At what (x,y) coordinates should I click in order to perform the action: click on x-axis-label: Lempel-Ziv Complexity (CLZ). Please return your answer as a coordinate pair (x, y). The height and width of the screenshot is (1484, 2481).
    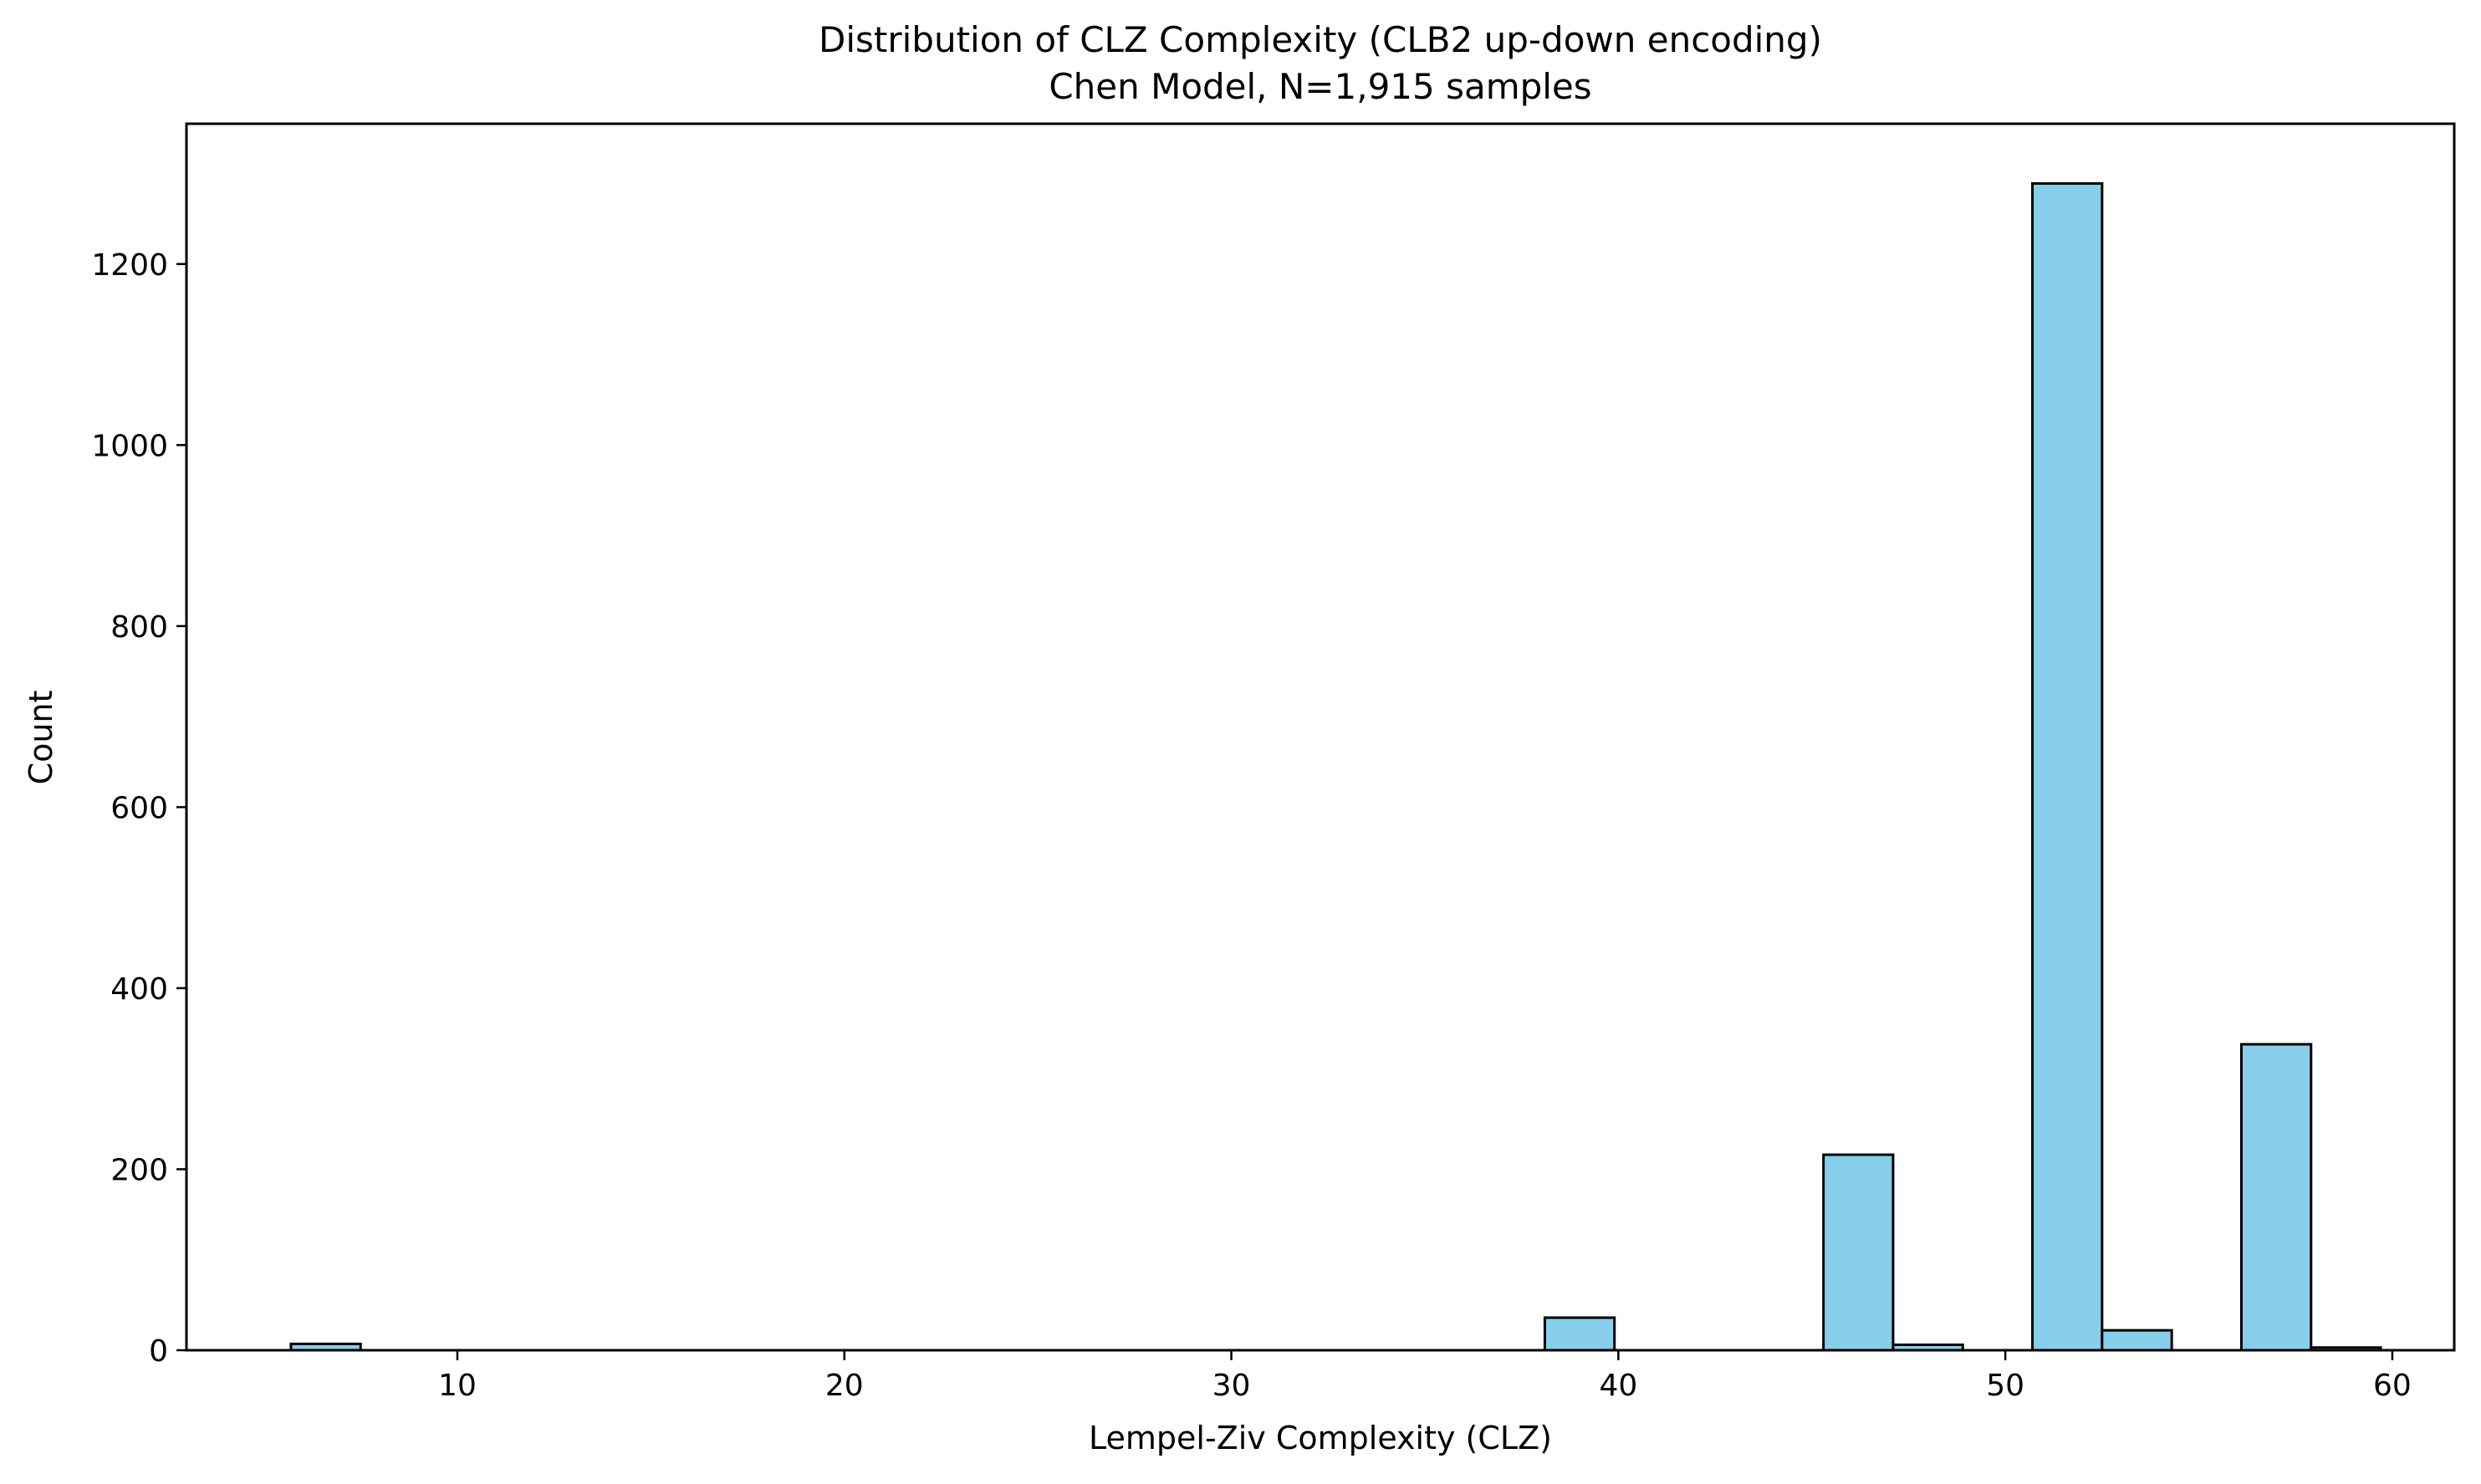
    Looking at the image, I should click on (1320, 1438).